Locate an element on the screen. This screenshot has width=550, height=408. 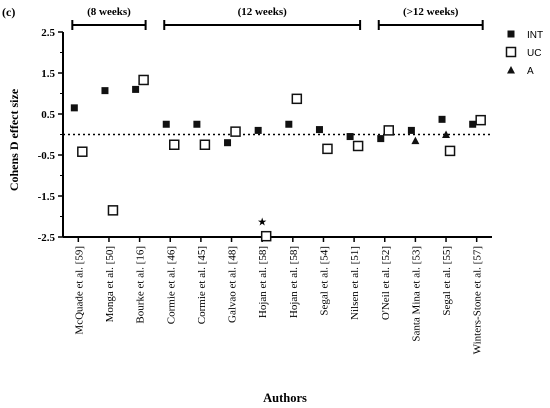
y-axis-label: Cohens D effect size is located at coordinates (14, 139).